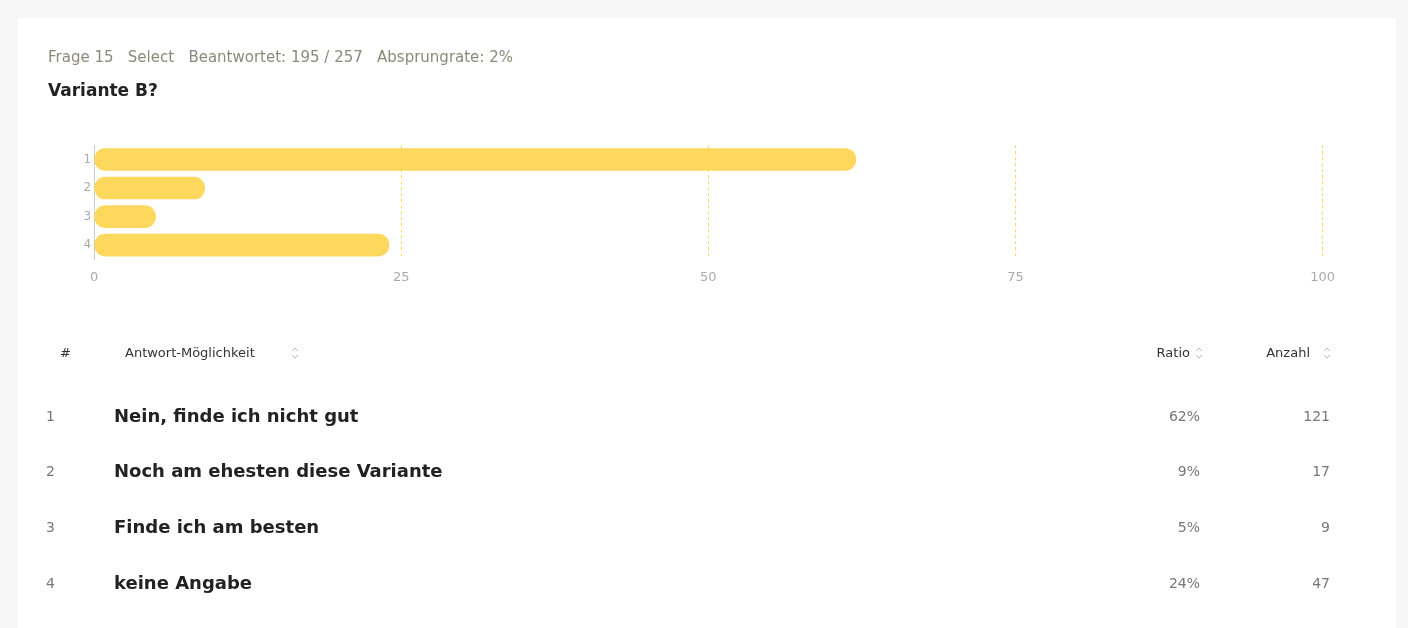 The image size is (1408, 628). What do you see at coordinates (190, 352) in the screenshot?
I see `text: Antwort-Möglichkeit` at bounding box center [190, 352].